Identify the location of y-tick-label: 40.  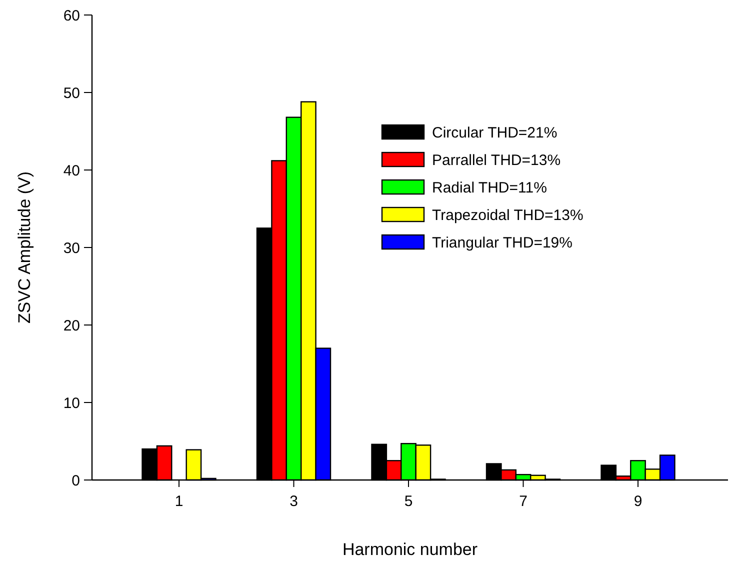
(71, 171).